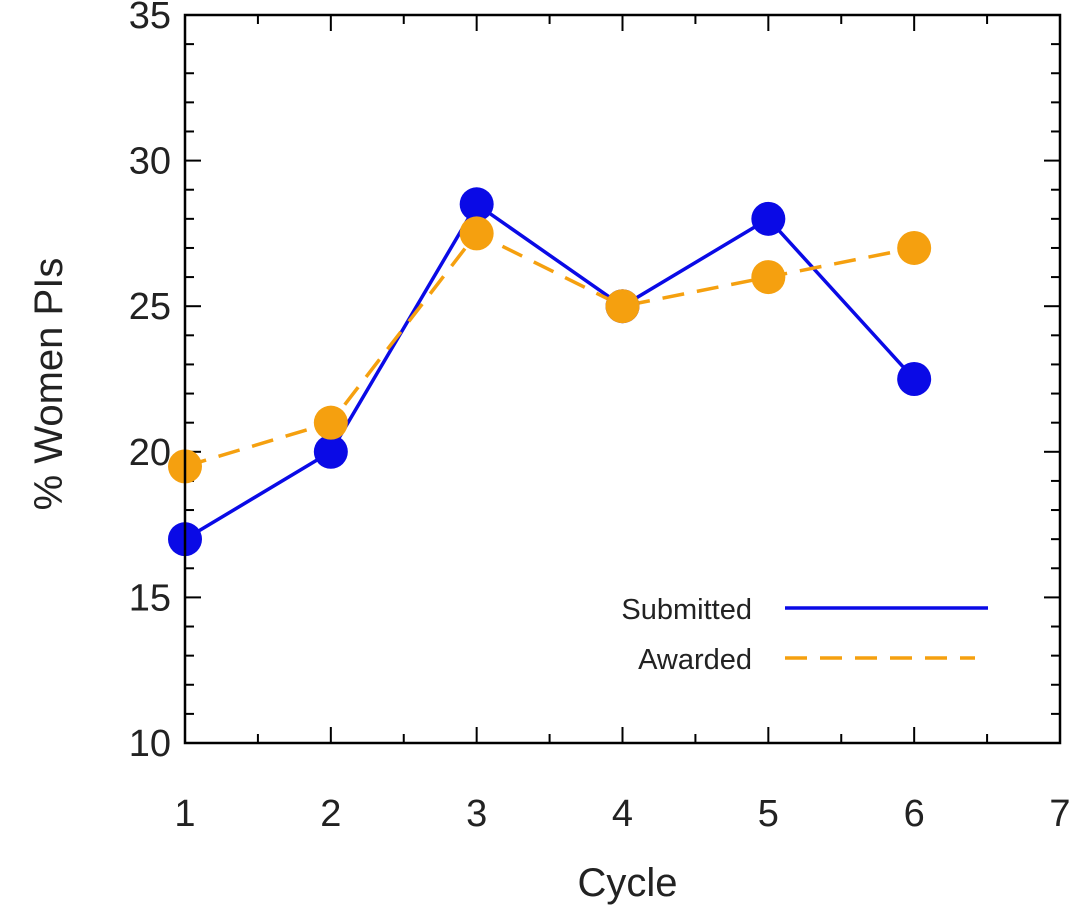 This screenshot has height=907, width=1091. What do you see at coordinates (476, 814) in the screenshot?
I see `x-tick-label: 3` at bounding box center [476, 814].